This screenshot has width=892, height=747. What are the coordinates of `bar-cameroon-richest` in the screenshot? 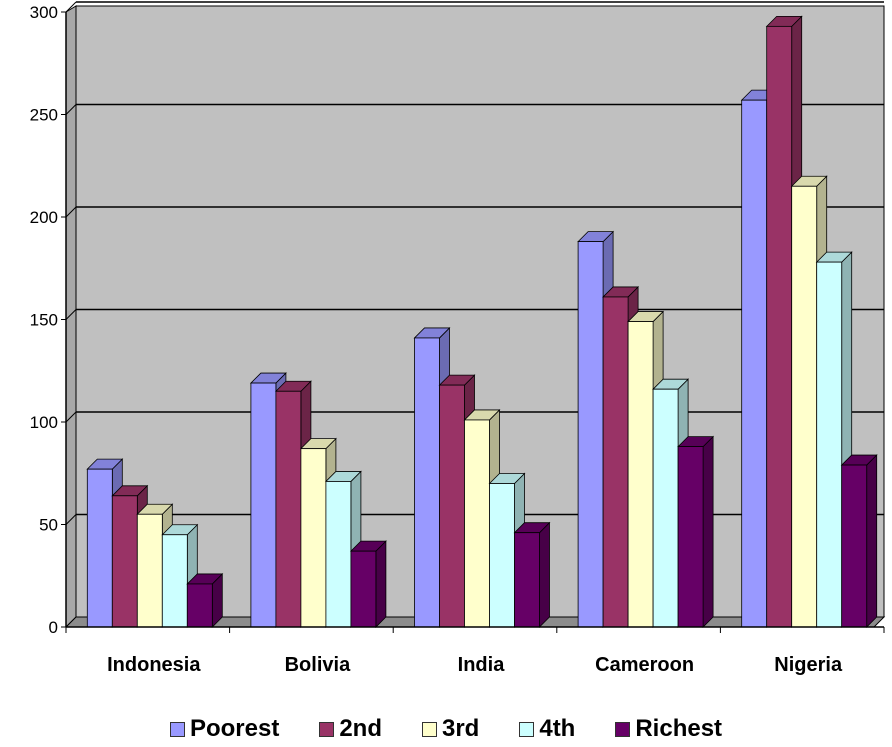 It's located at (696, 531).